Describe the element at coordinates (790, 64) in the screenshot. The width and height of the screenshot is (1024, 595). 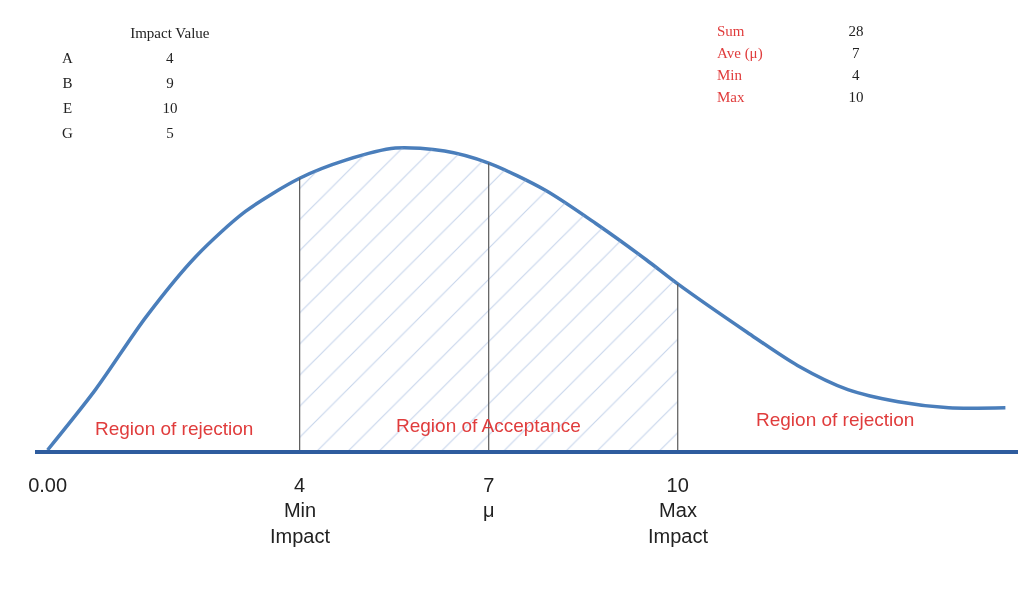
I see `text: Sum 28 Ave (μ) 7 Min 4 Max 10` at that location.